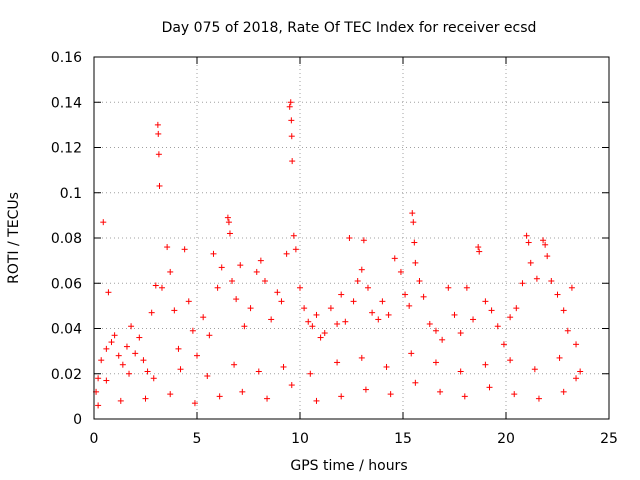 Image resolution: width=640 pixels, height=480 pixels. Describe the element at coordinates (348, 466) in the screenshot. I see `x-axis-label: GPS time / hours` at that location.